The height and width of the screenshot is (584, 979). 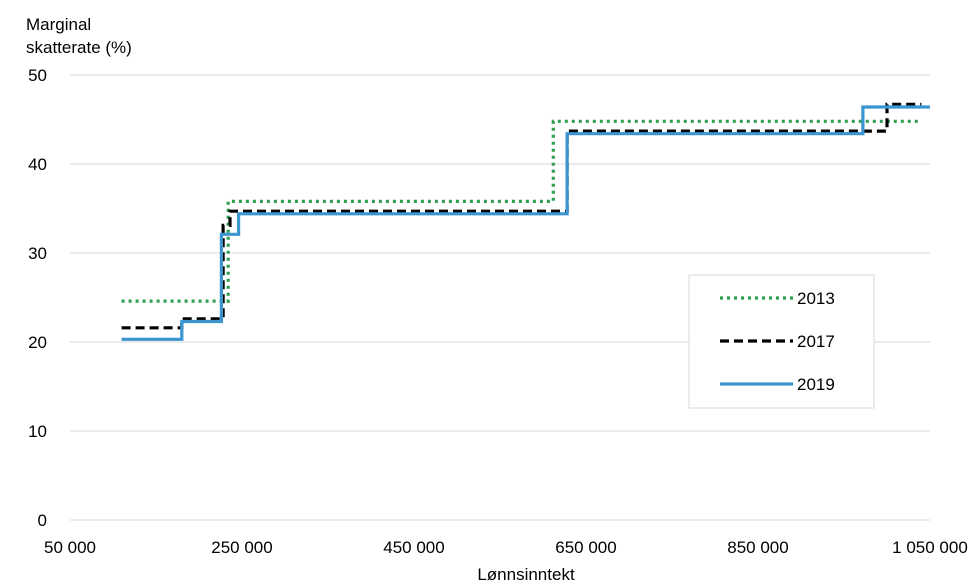 What do you see at coordinates (816, 384) in the screenshot?
I see `legend-label-2019: 2019` at bounding box center [816, 384].